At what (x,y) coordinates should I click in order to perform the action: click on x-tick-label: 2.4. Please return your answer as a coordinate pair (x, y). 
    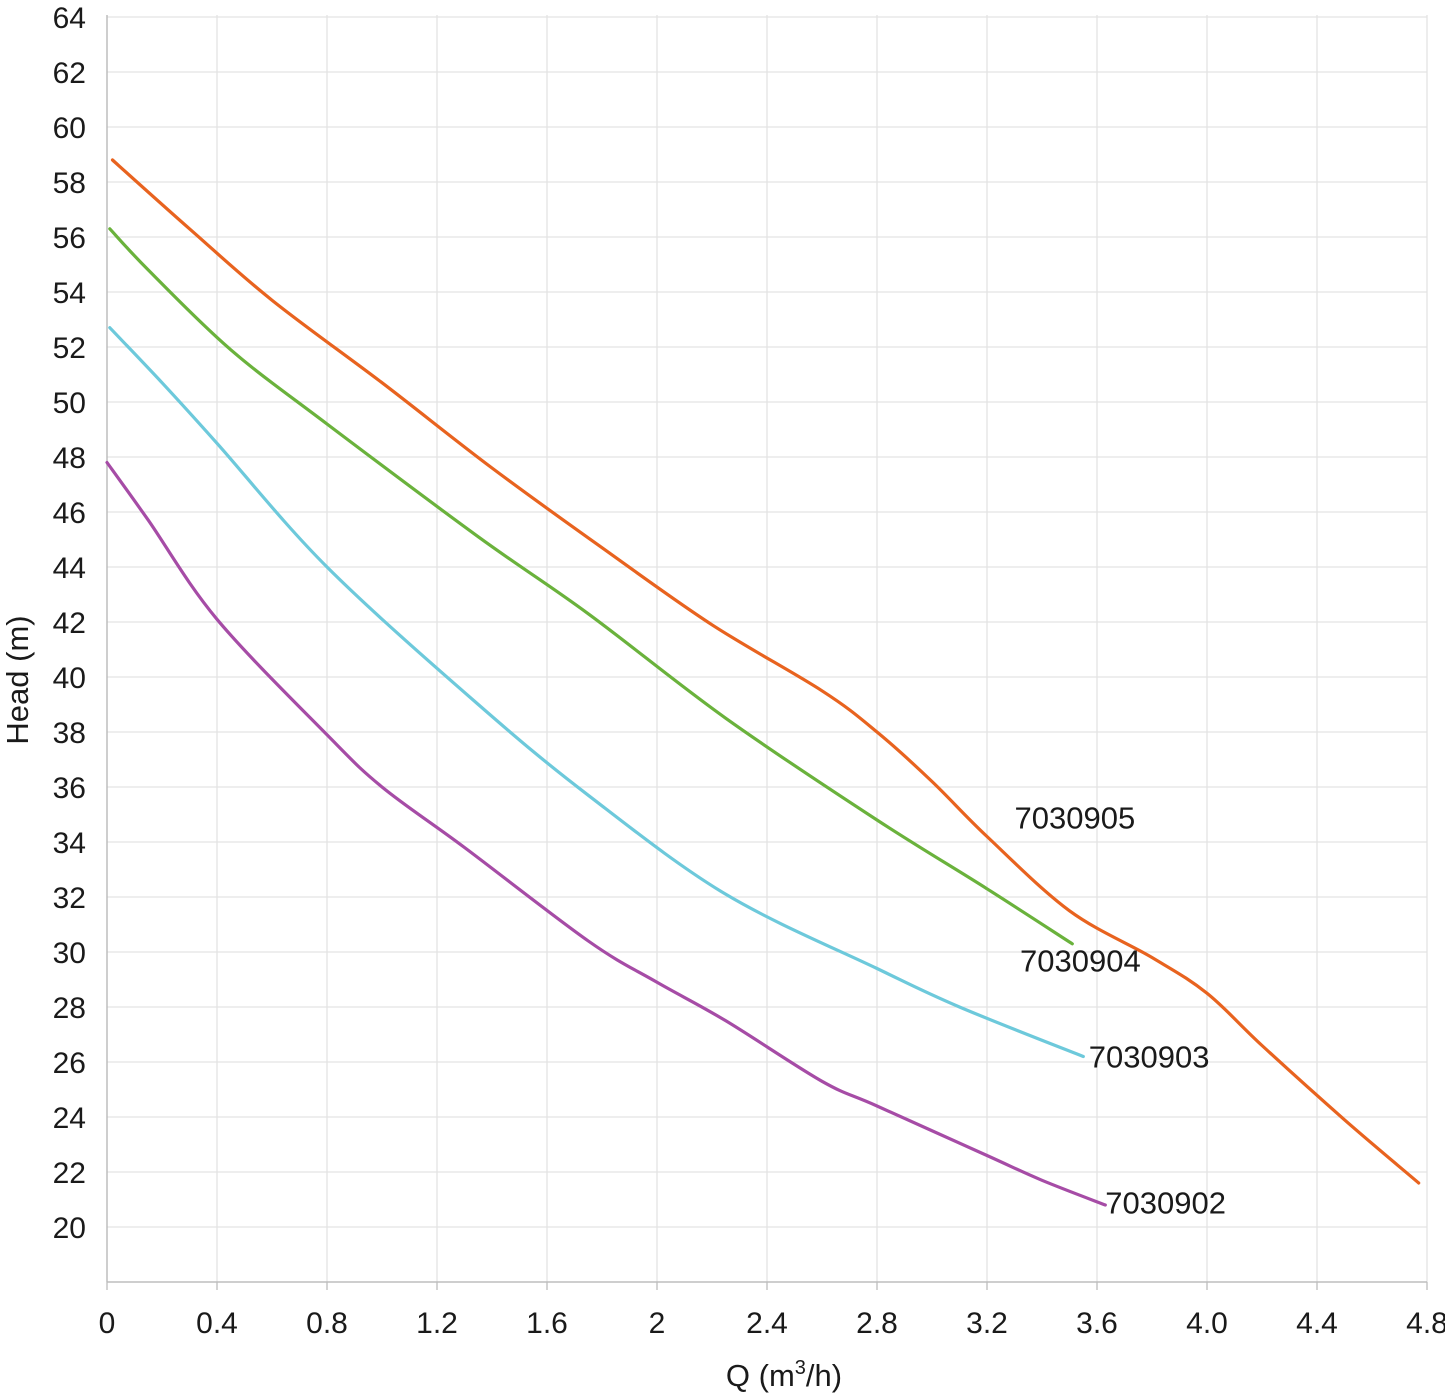
    Looking at the image, I should click on (767, 1323).